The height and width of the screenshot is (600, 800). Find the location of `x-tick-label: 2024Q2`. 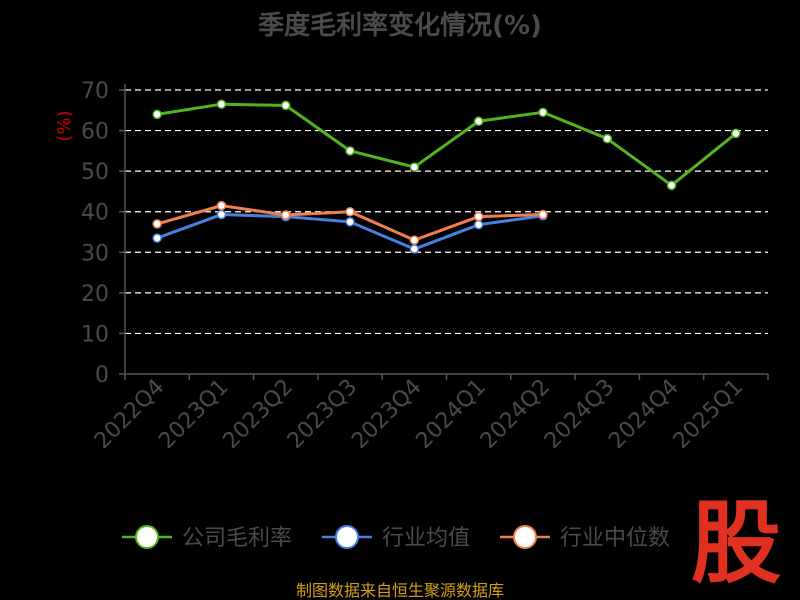

x-tick-label: 2024Q2 is located at coordinates (515, 414).